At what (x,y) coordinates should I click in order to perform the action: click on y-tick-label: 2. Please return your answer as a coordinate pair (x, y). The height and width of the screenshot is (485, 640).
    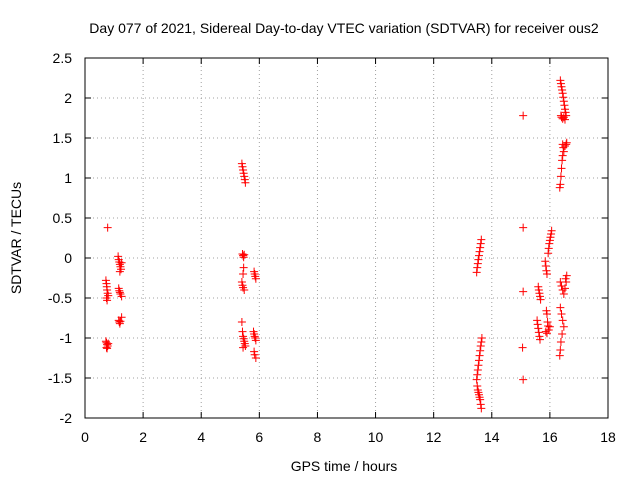
    Looking at the image, I should click on (68, 98).